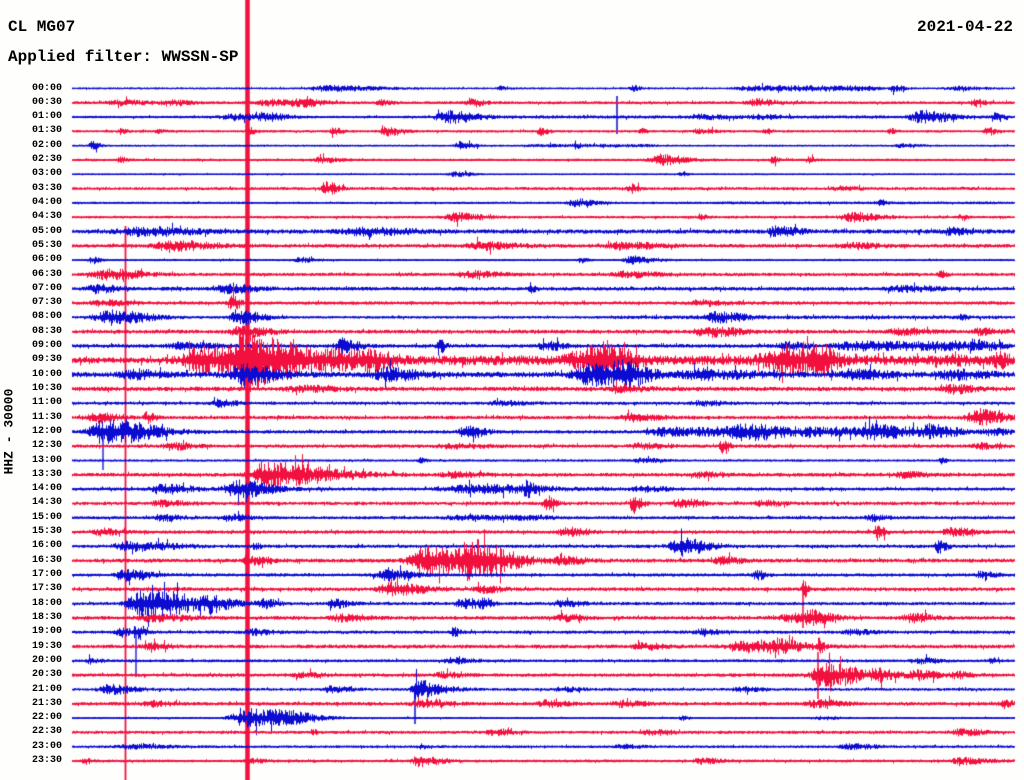 The image size is (1024, 780). Describe the element at coordinates (46, 131) in the screenshot. I see `row-time-label: 01:30` at that location.